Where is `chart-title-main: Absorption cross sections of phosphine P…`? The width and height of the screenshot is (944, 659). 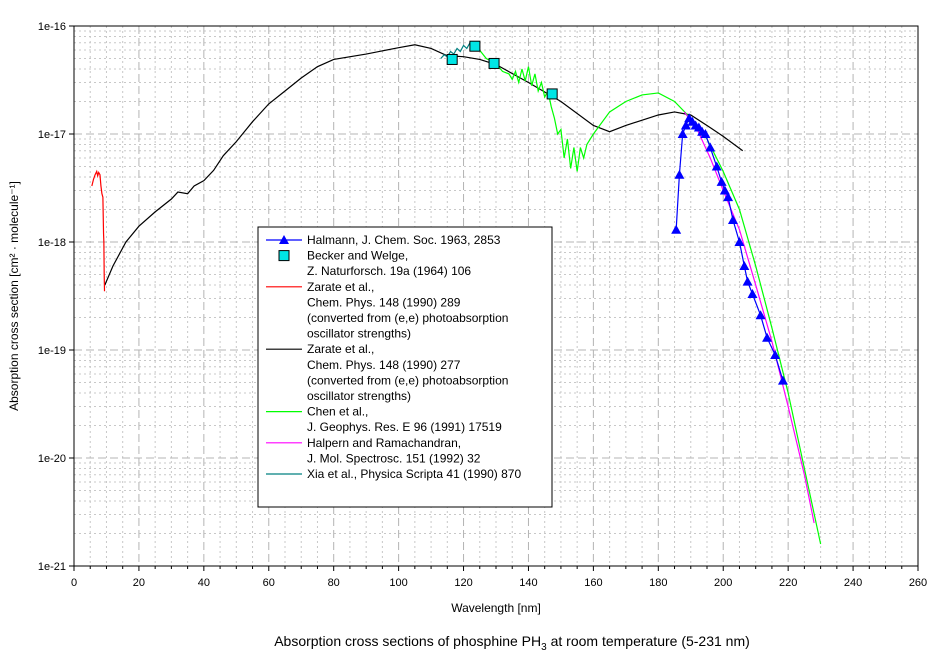
chart-title-main: Absorption cross sections of phosphine P… is located at coordinates (407, 641).